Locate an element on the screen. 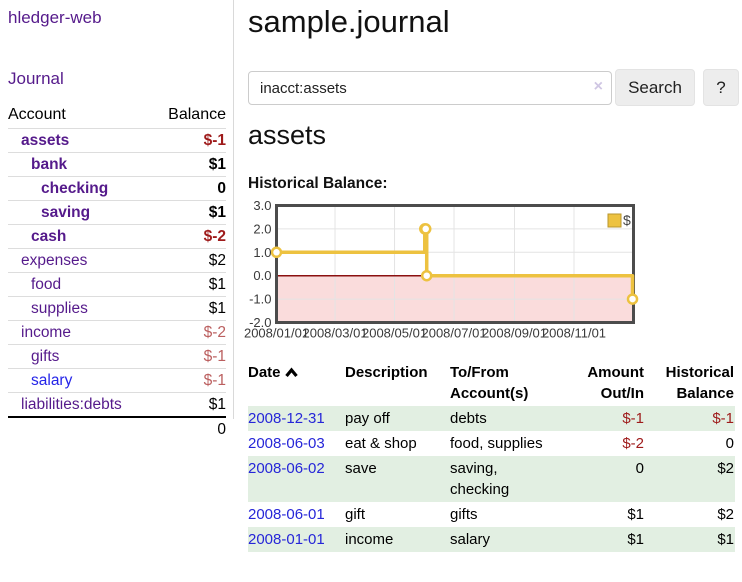 The width and height of the screenshot is (742, 582). svg-text: -1.0 is located at coordinates (260, 299).